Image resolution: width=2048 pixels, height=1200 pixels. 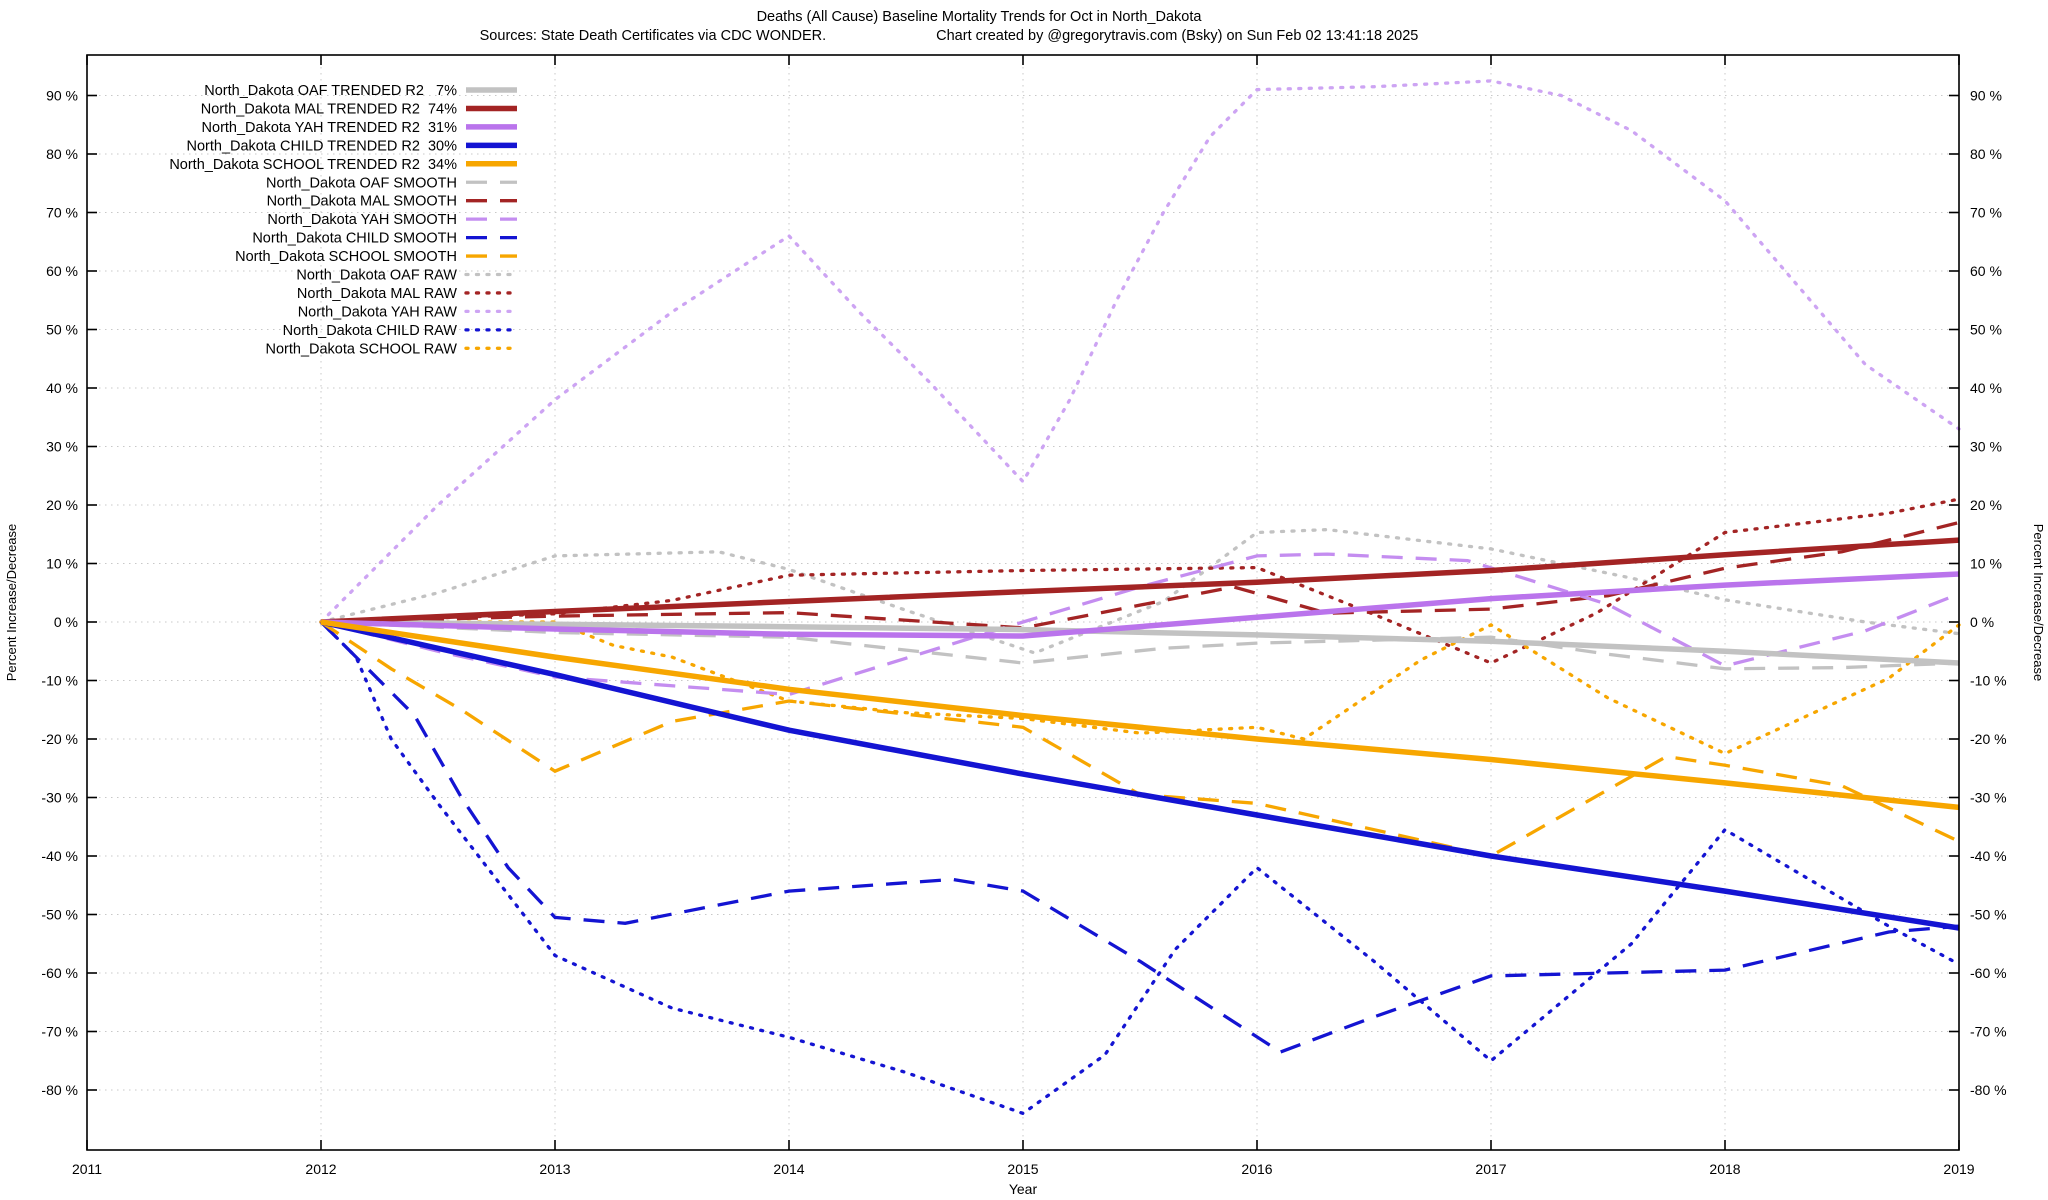 I want to click on series-yah-trended-line, so click(x=1140, y=605).